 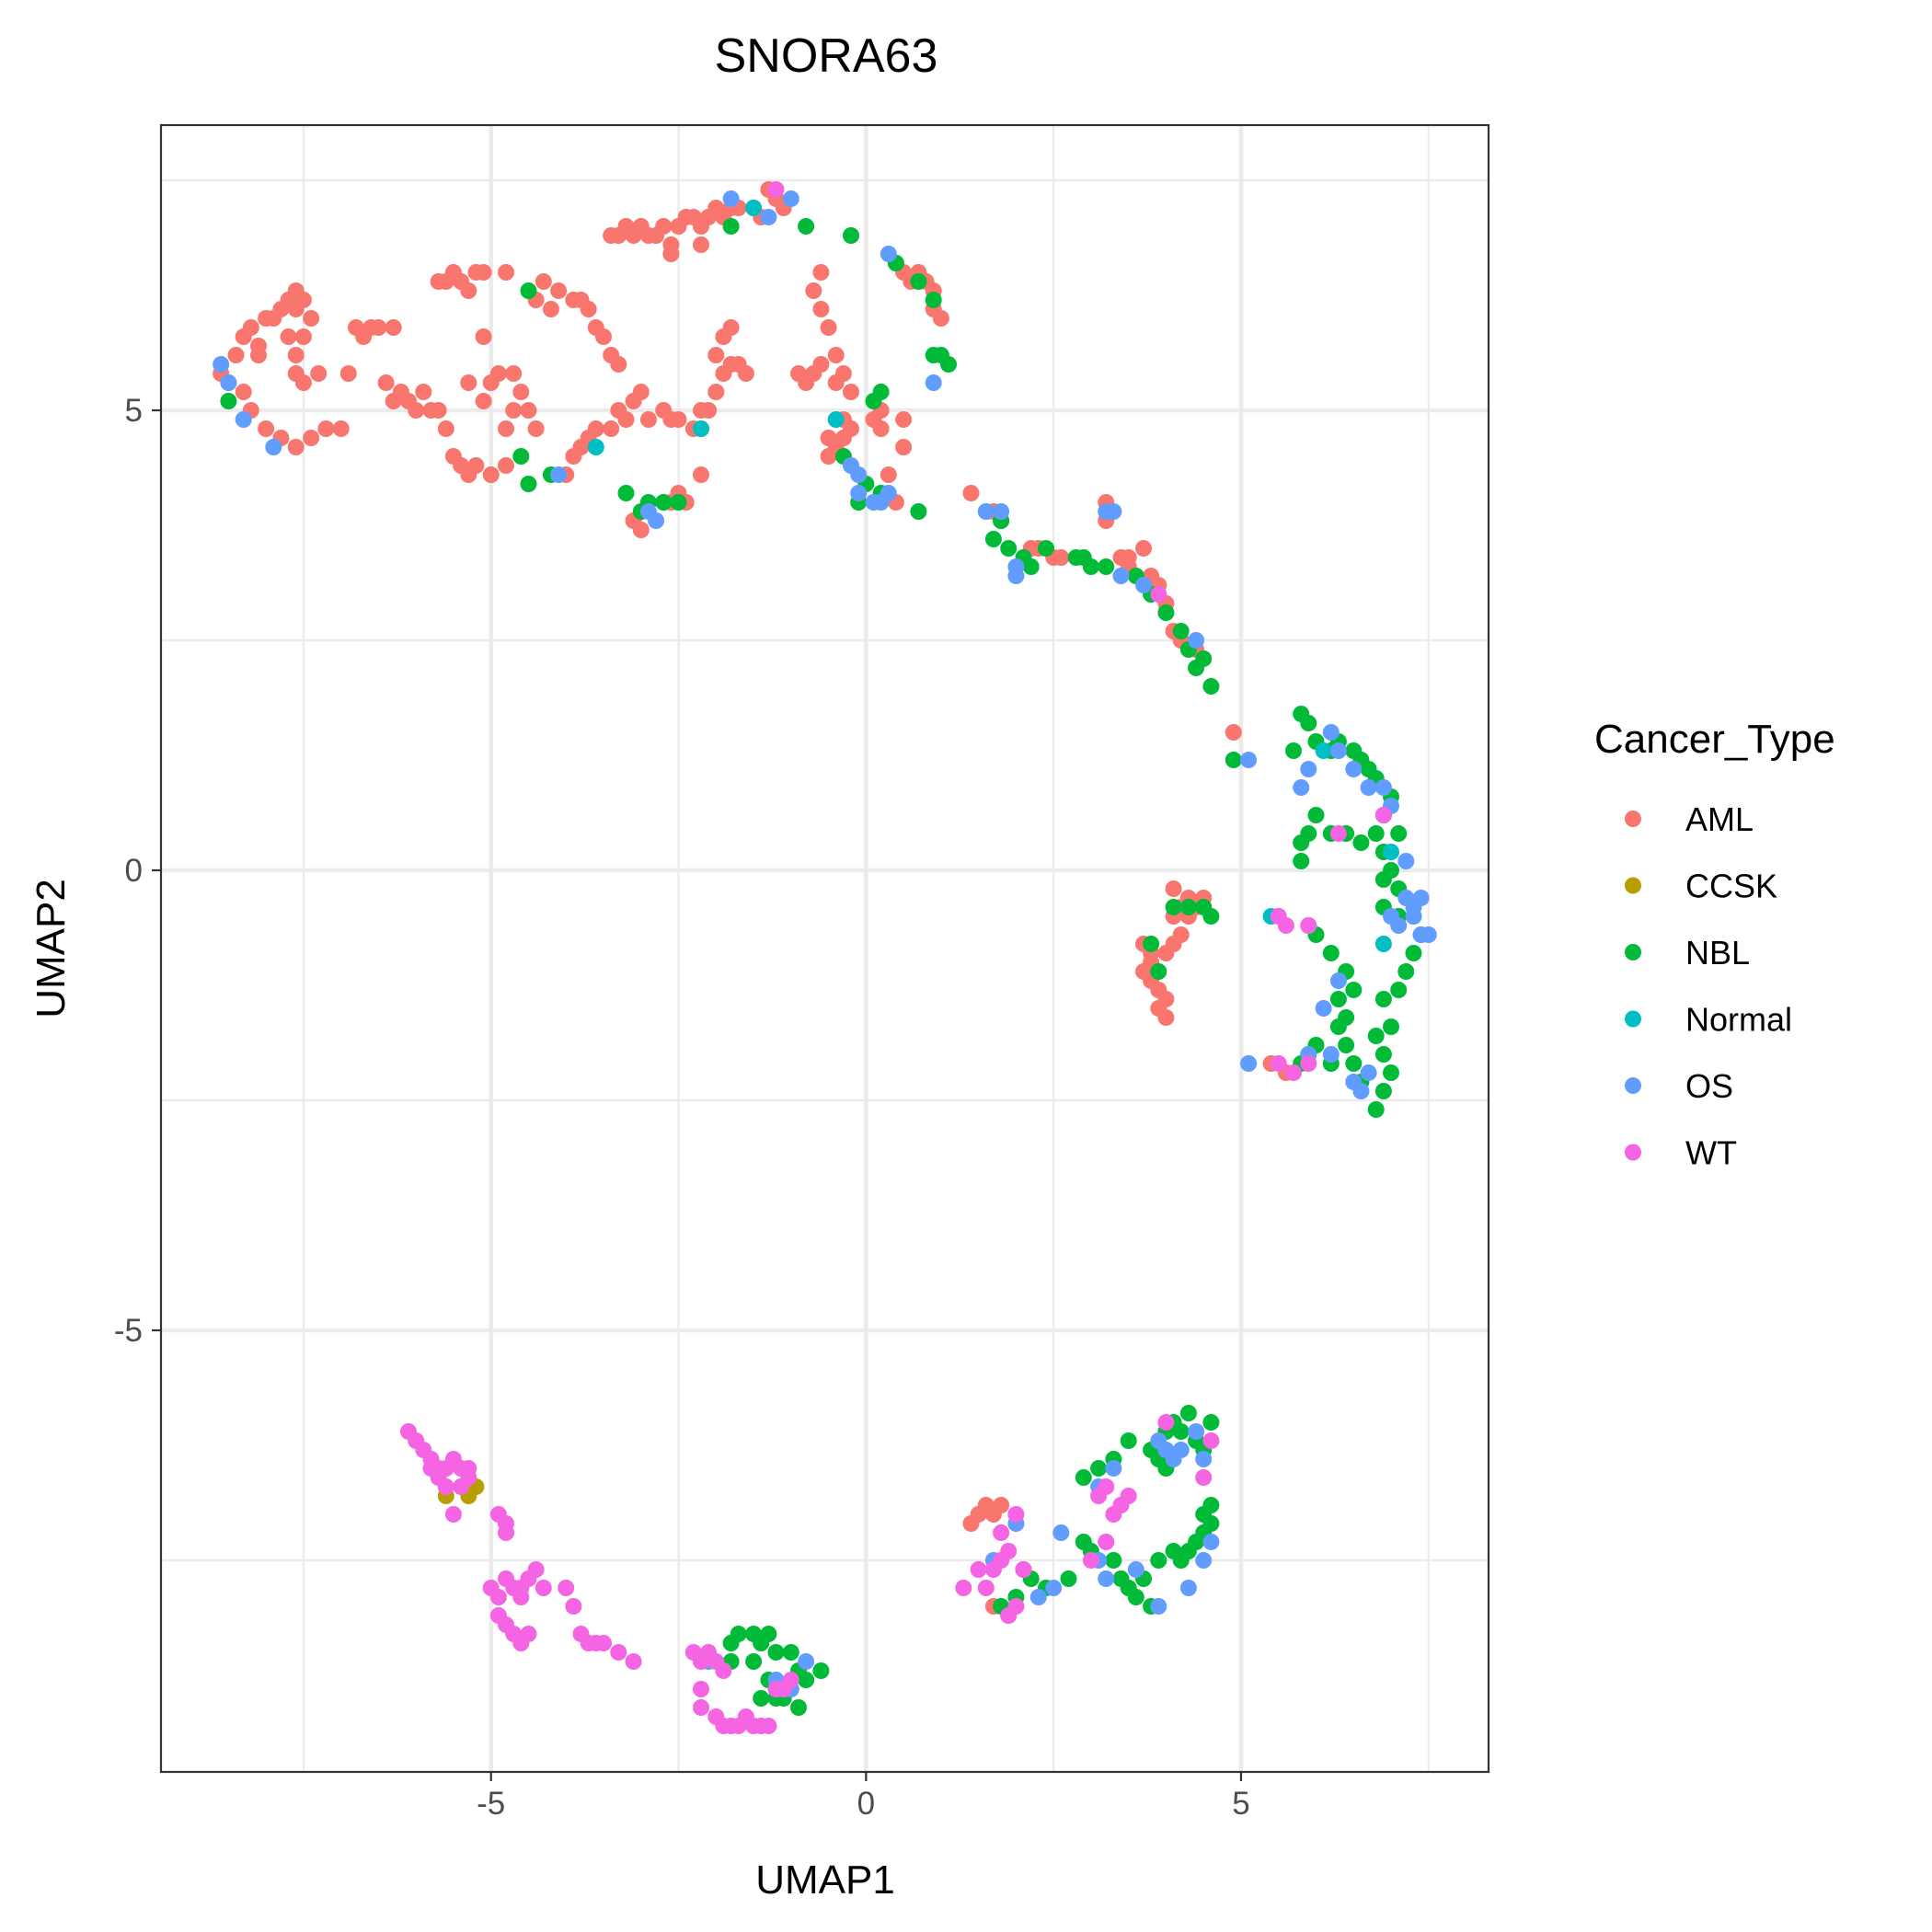 I want to click on legend-key-normal, so click(x=1633, y=1019).